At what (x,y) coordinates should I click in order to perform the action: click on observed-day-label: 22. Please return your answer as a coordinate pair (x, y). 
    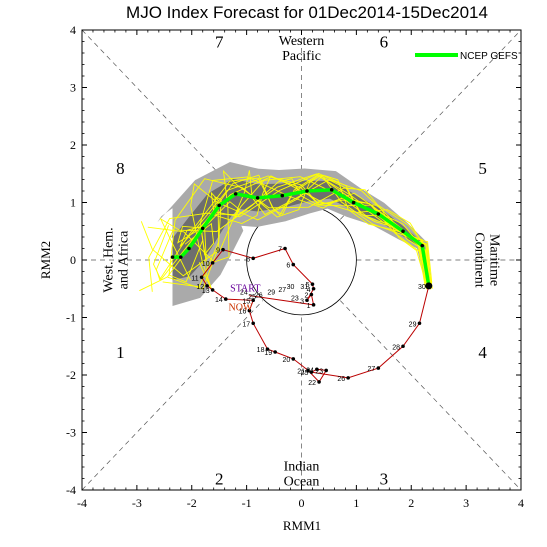
    Looking at the image, I should click on (312, 383).